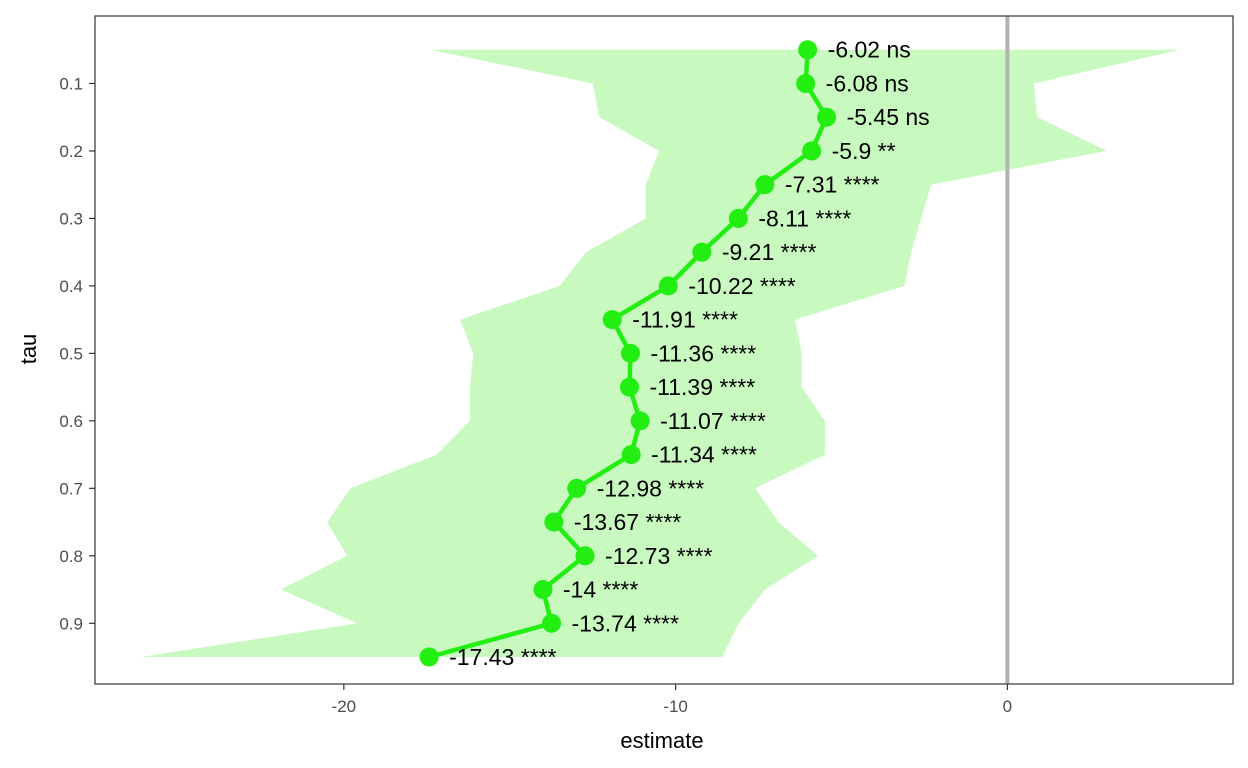  Describe the element at coordinates (71, 421) in the screenshot. I see `y-tick-label: 0.6` at that location.